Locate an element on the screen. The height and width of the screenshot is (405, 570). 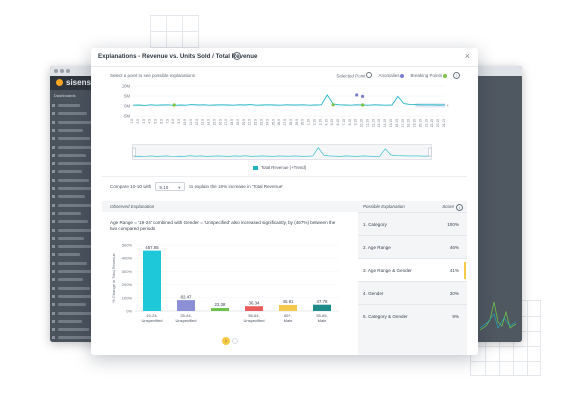
x-tick-label: 1.9 is located at coordinates (132, 121).